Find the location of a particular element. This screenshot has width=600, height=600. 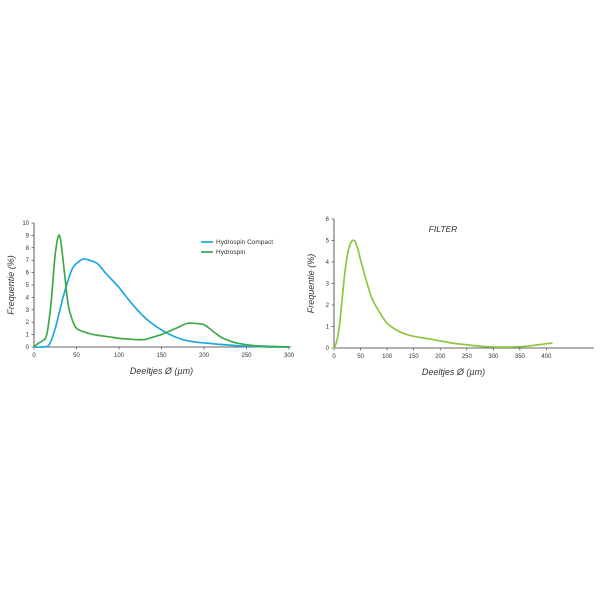

left-y-tick-label: 4 is located at coordinates (28, 298).